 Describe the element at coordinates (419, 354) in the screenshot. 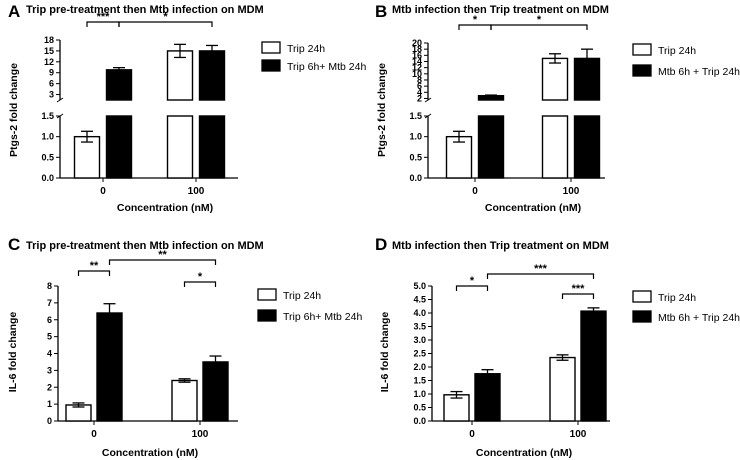

I see `y-tick-label: 2.5` at that location.